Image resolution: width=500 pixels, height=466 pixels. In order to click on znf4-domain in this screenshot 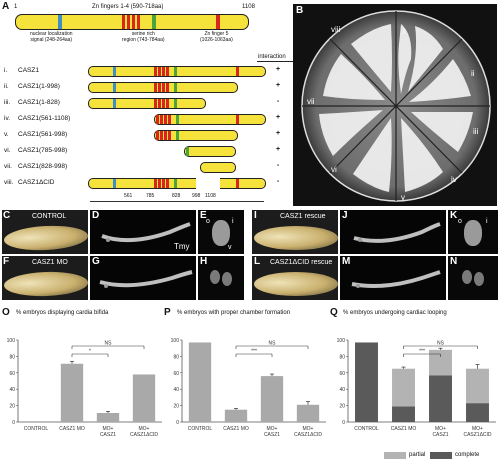, I will do `click(138, 22)`.